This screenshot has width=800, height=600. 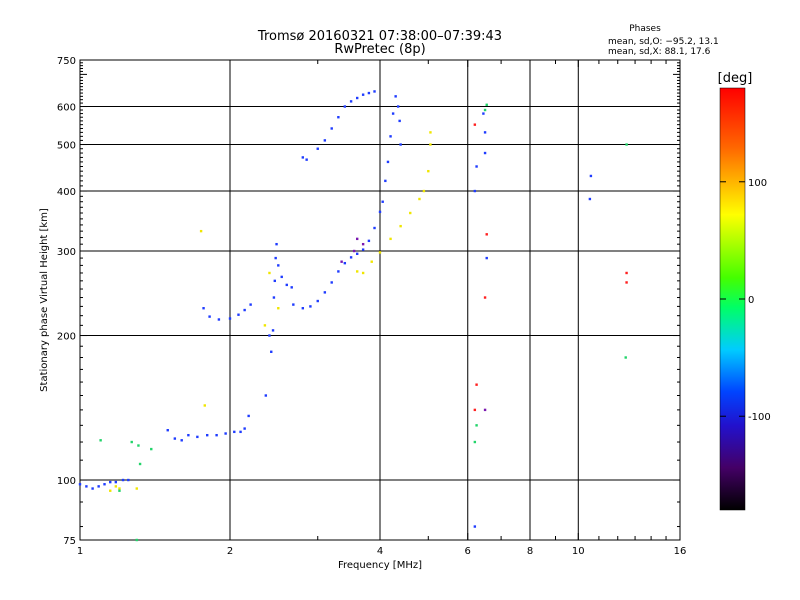 I want to click on x-tick-labels: 1 2 4 6 8 10 16, so click(x=382, y=551).